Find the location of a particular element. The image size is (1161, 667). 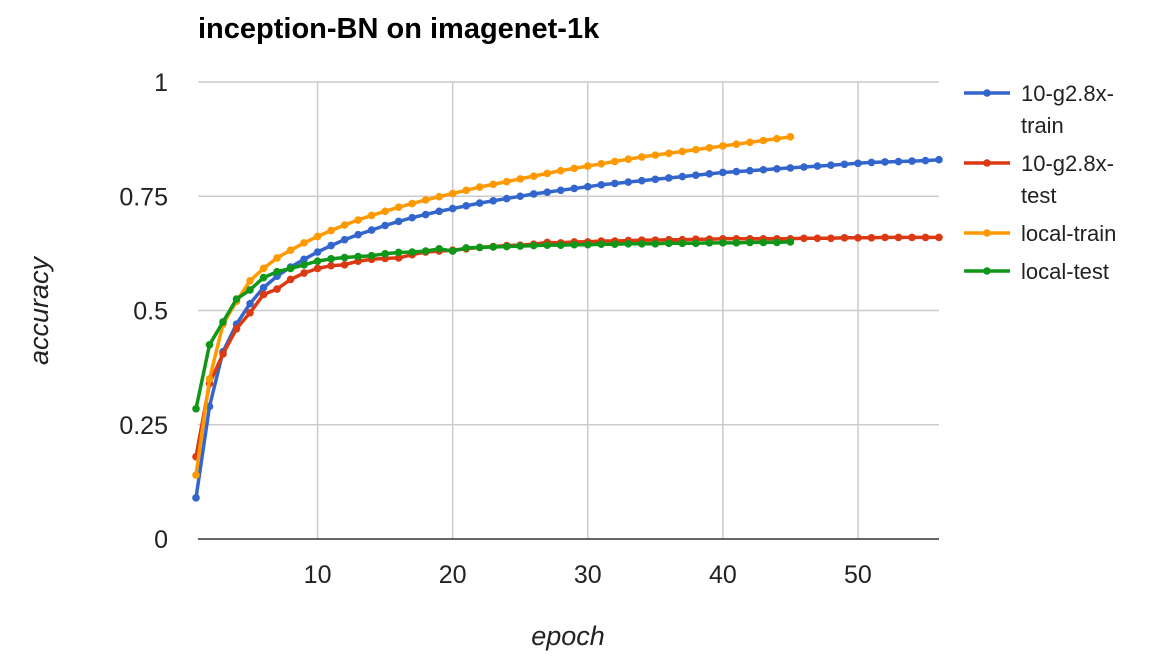

y-axis-tick-labels: 0 0.25 0.5 0.75 1 is located at coordinates (143, 311).